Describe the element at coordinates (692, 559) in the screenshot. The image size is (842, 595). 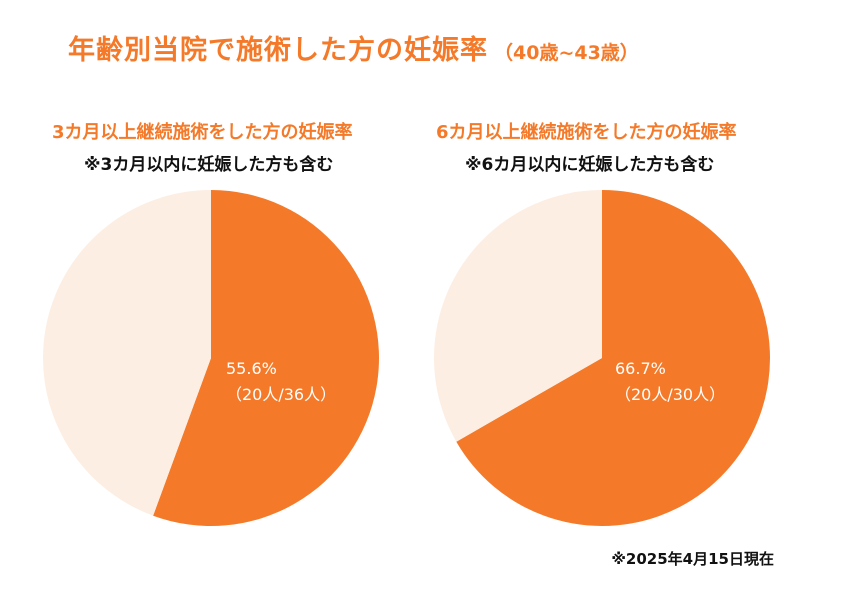
I see `as-of-date-note: ※2025年4月15日現在` at that location.